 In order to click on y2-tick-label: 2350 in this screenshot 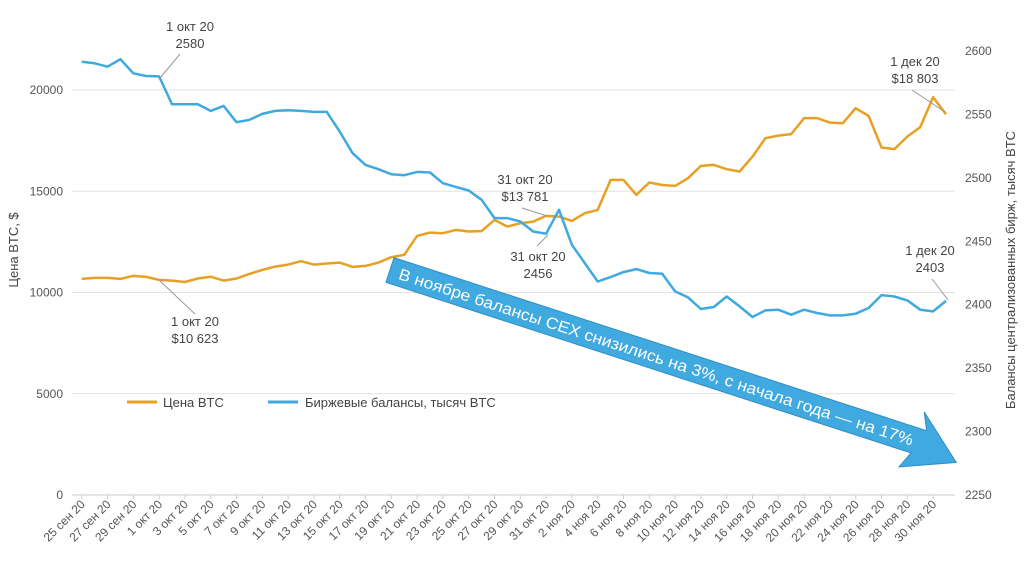, I will do `click(978, 368)`.